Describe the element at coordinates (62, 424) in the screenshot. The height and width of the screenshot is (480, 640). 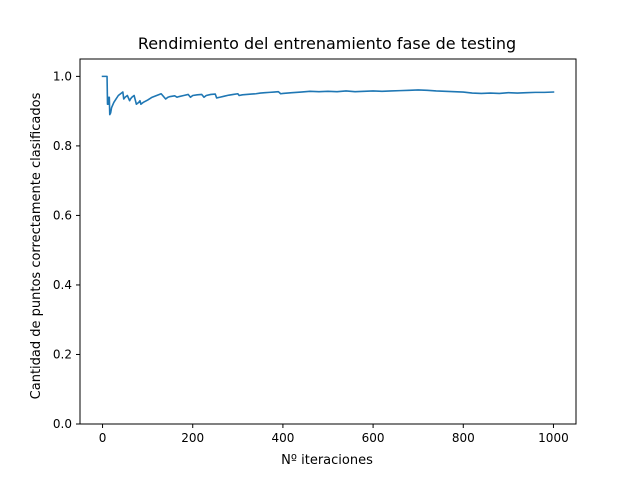
I see `y-tick-label: 0.0` at that location.